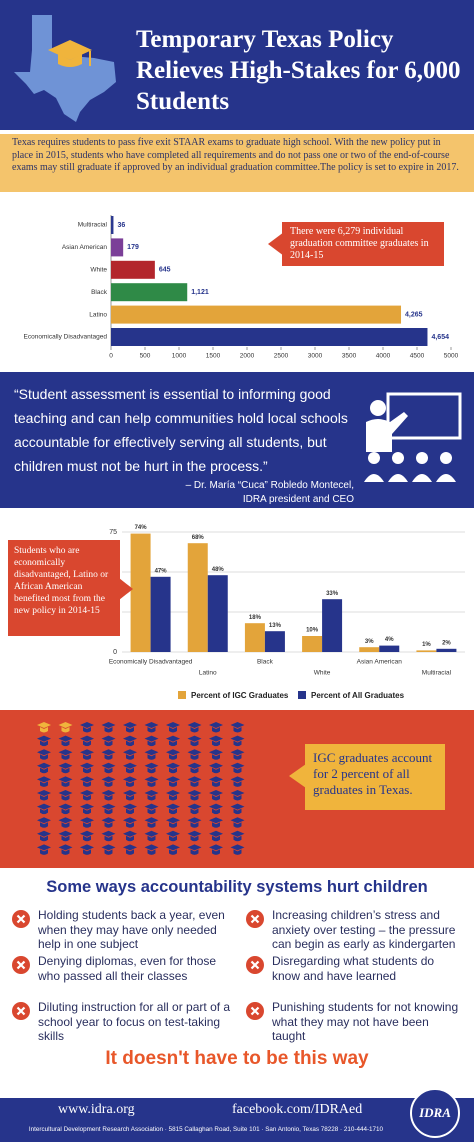 Image resolution: width=474 pixels, height=1142 pixels. What do you see at coordinates (200, 292) in the screenshot?
I see `value-label: 1,121` at bounding box center [200, 292].